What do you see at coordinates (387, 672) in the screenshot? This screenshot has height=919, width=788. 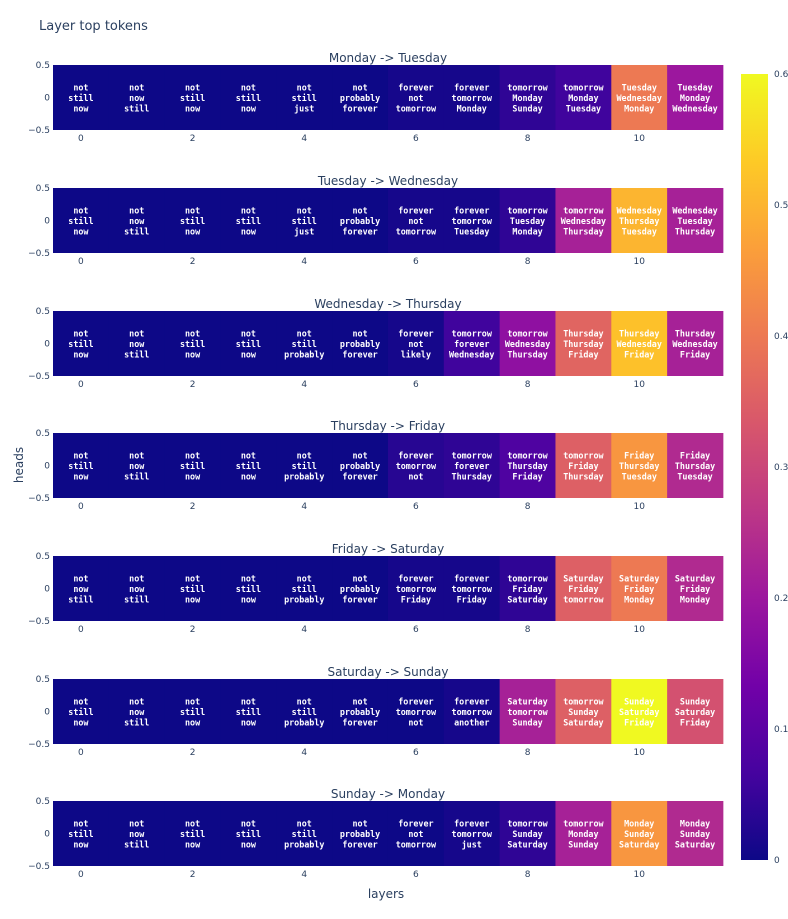 I see `panel-title: Saturday -> Sunday` at bounding box center [387, 672].